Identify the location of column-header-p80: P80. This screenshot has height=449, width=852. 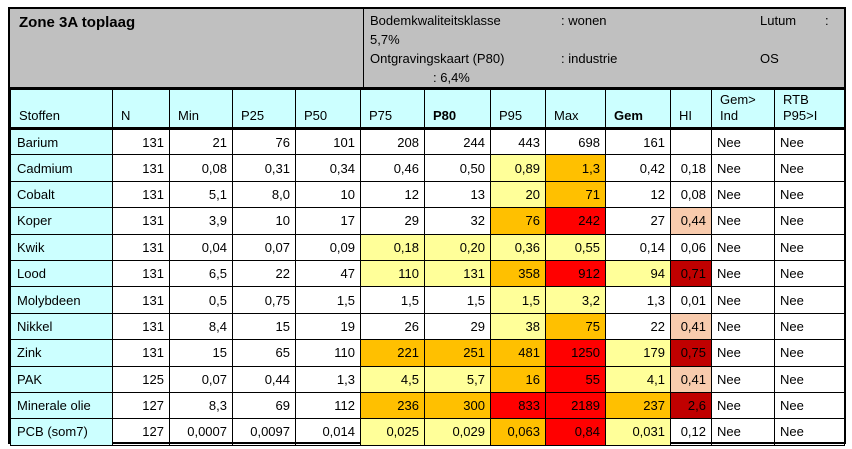
(457, 109).